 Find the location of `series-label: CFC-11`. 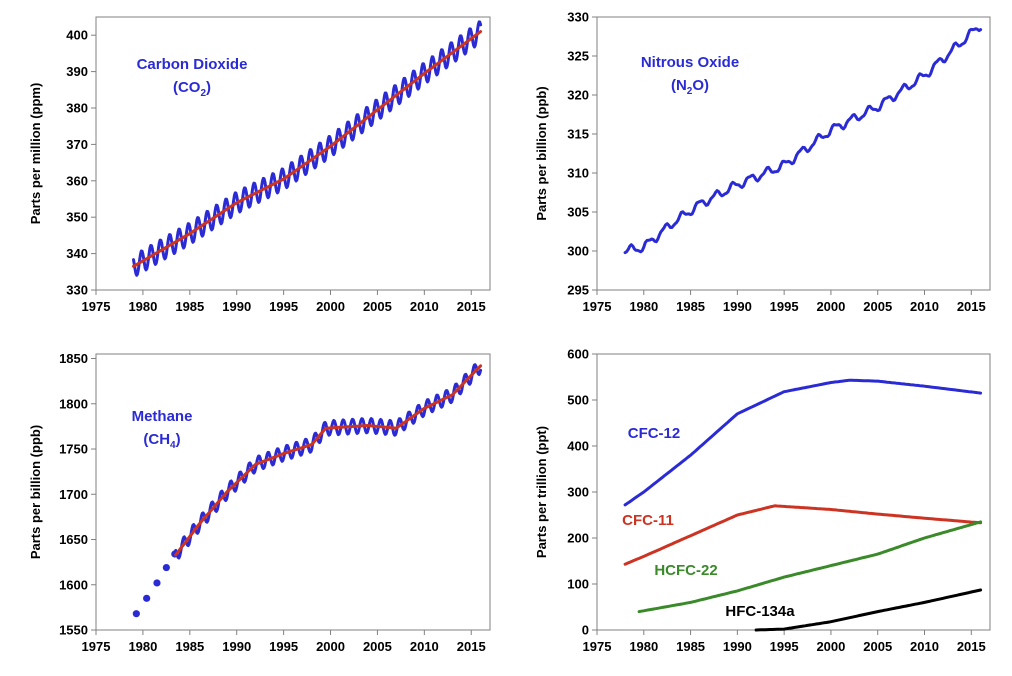

series-label: CFC-11 is located at coordinates (648, 520).